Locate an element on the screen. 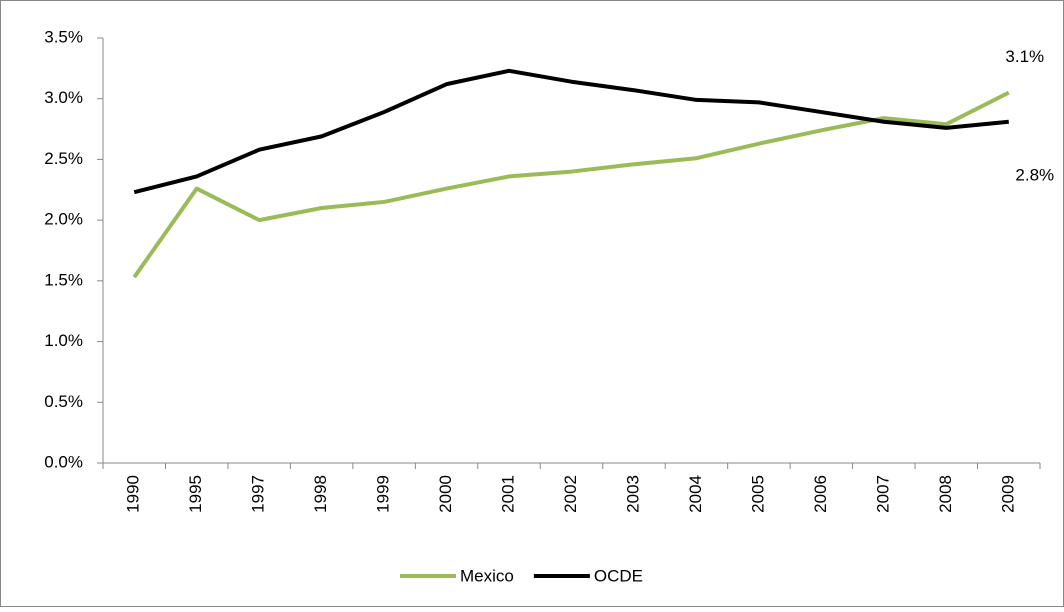 This screenshot has width=1064, height=612. y-tick-label: 1.0% is located at coordinates (63, 340).